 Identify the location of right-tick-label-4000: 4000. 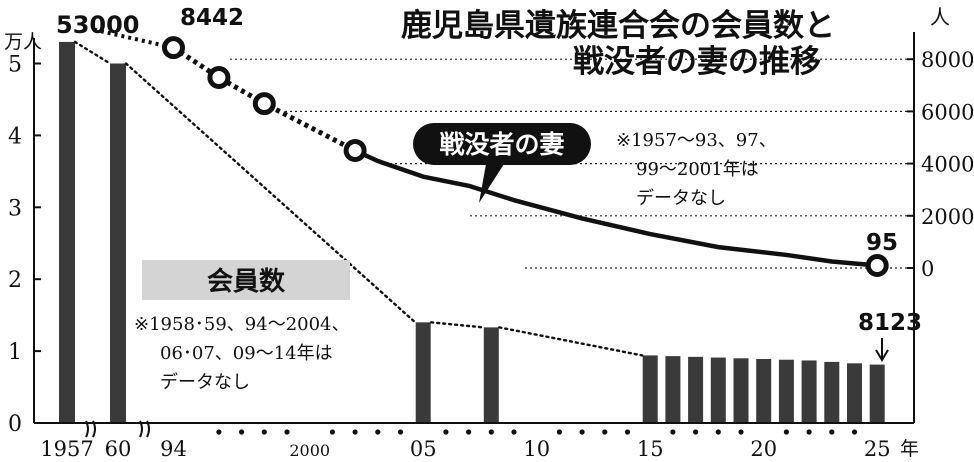
(947, 165).